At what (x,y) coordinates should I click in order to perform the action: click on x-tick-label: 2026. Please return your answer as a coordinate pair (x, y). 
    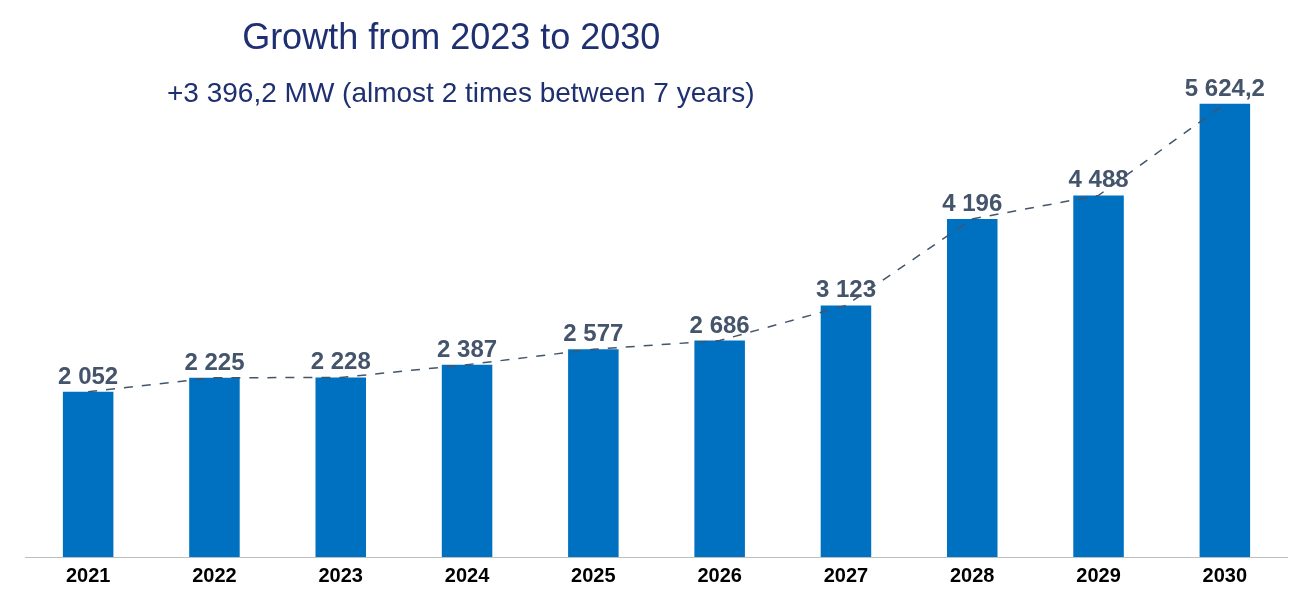
    Looking at the image, I should click on (719, 575).